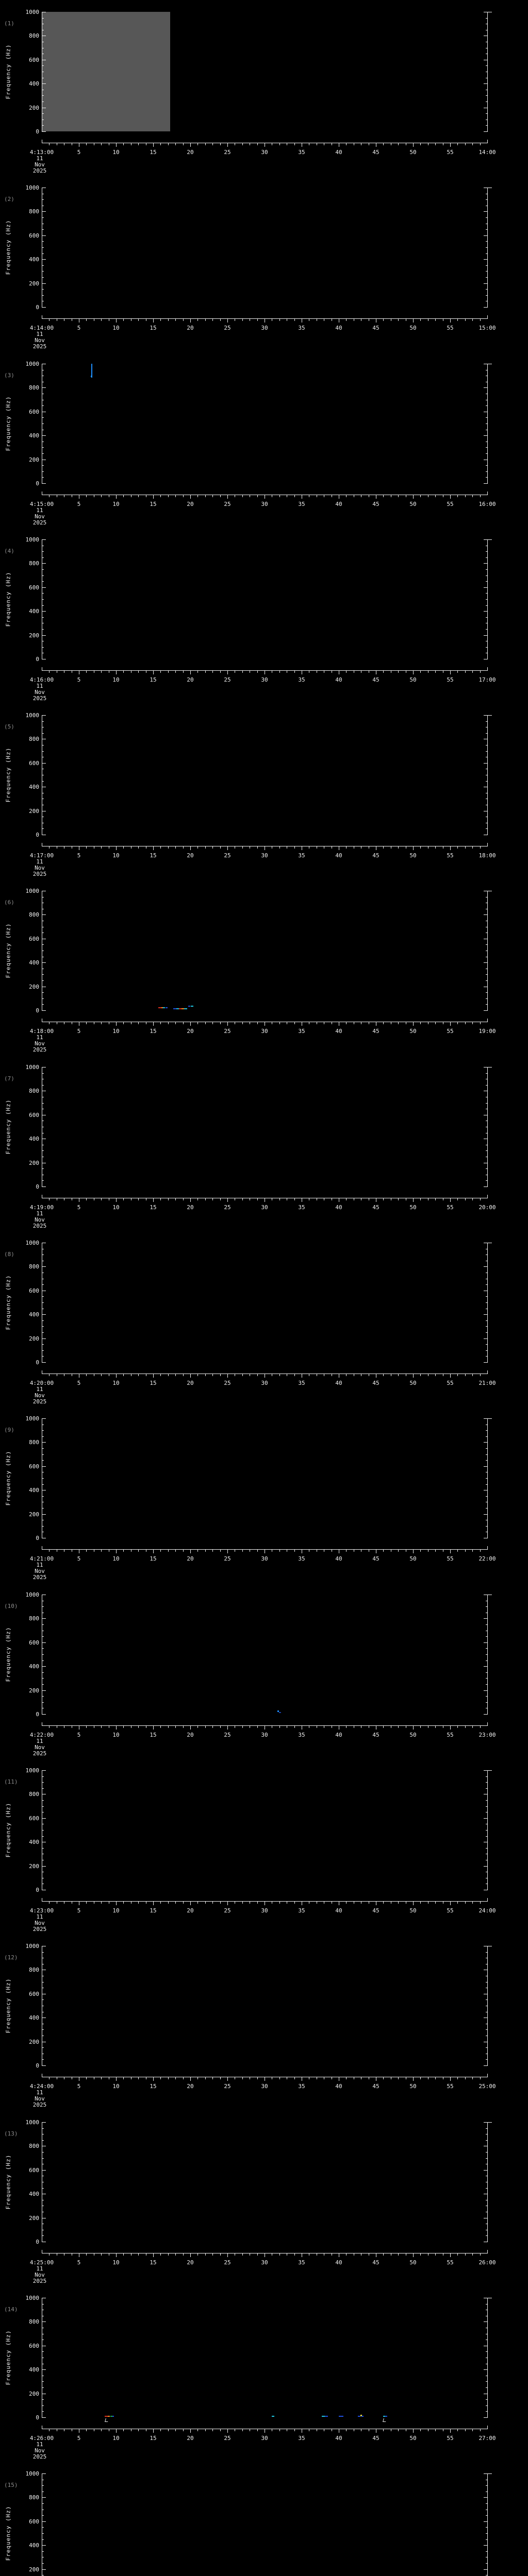 This screenshot has width=528, height=2576. I want to click on y-axis-right-line, so click(487, 2182).